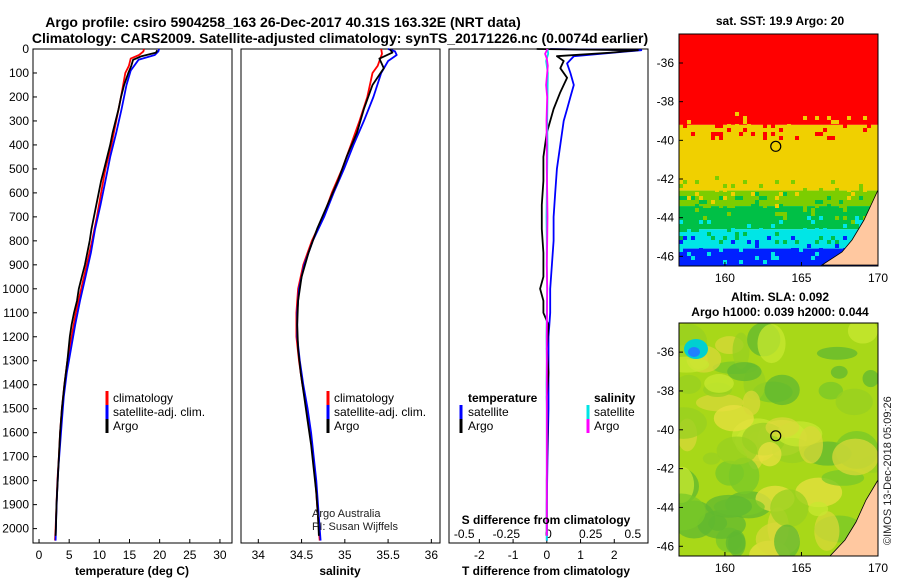 This screenshot has width=900, height=580. What do you see at coordinates (346, 294) in the screenshot?
I see `salinity-series` at bounding box center [346, 294].